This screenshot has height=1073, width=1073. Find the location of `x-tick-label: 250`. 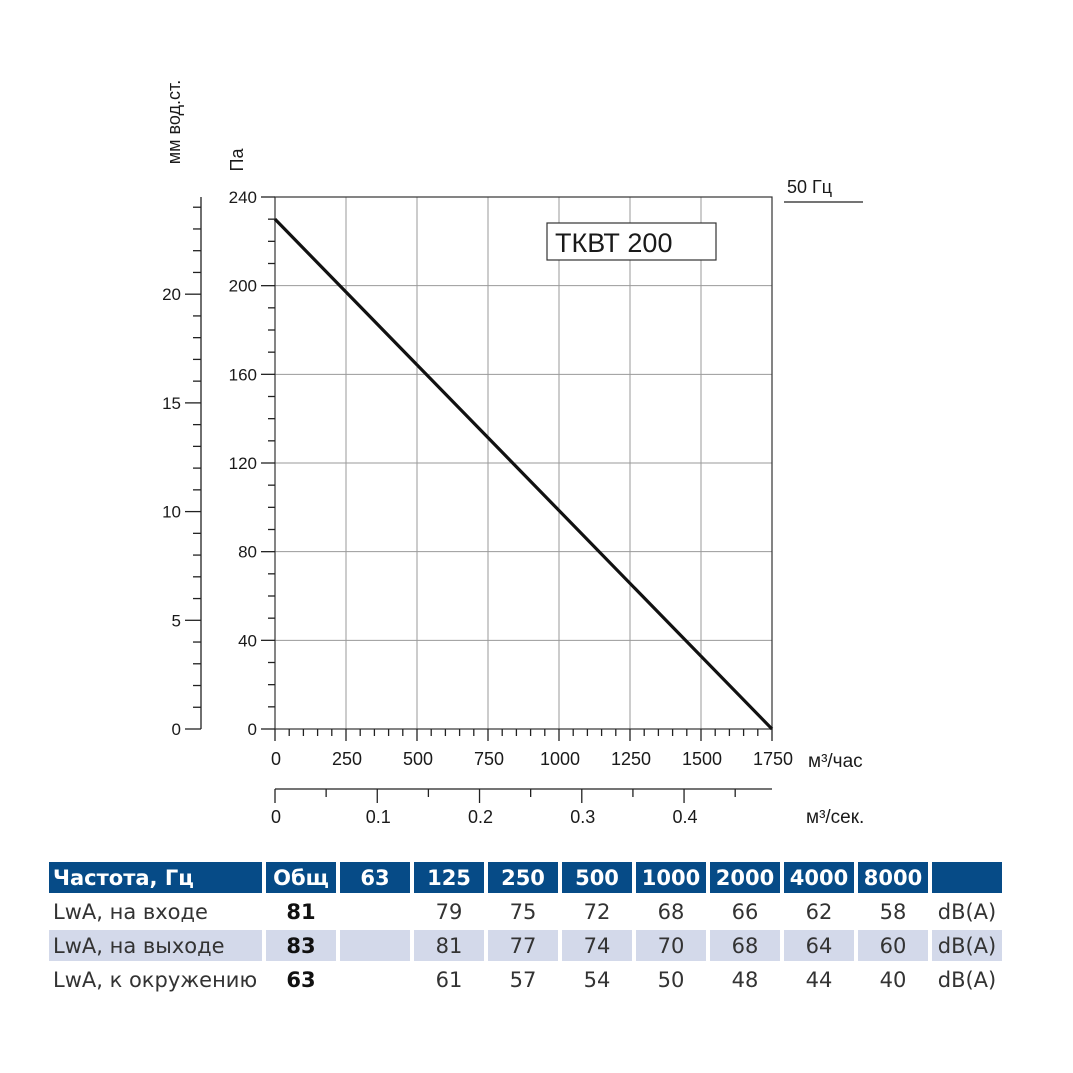

x-tick-label: 250 is located at coordinates (347, 759).